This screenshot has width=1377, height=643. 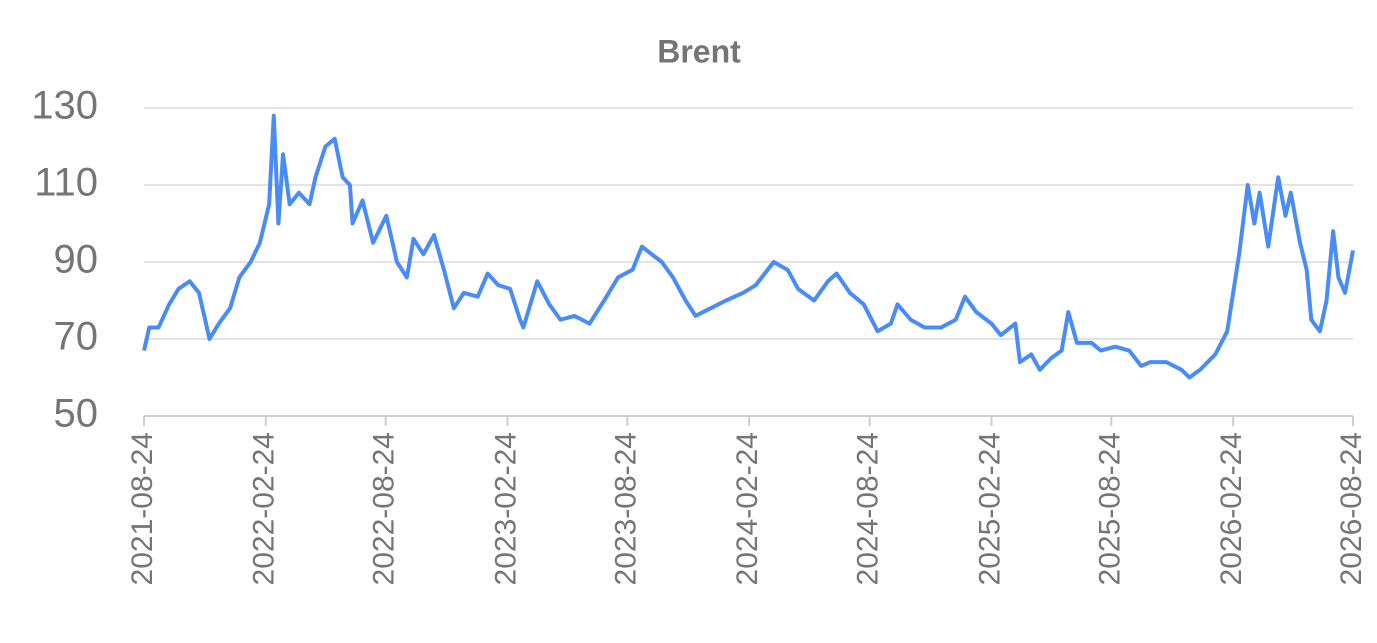 What do you see at coordinates (868, 508) in the screenshot?
I see `x-tick-label: 2024-08-24` at bounding box center [868, 508].